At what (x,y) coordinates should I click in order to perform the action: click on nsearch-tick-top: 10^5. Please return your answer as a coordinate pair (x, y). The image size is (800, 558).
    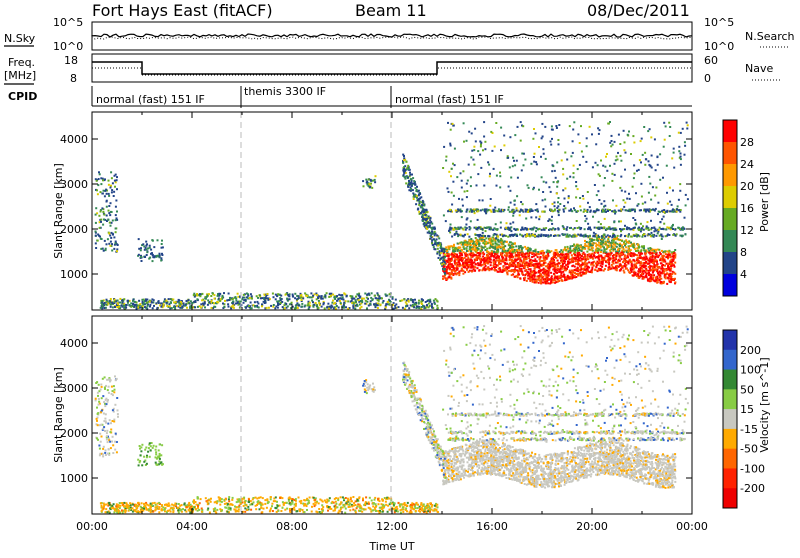
    Looking at the image, I should click on (719, 22).